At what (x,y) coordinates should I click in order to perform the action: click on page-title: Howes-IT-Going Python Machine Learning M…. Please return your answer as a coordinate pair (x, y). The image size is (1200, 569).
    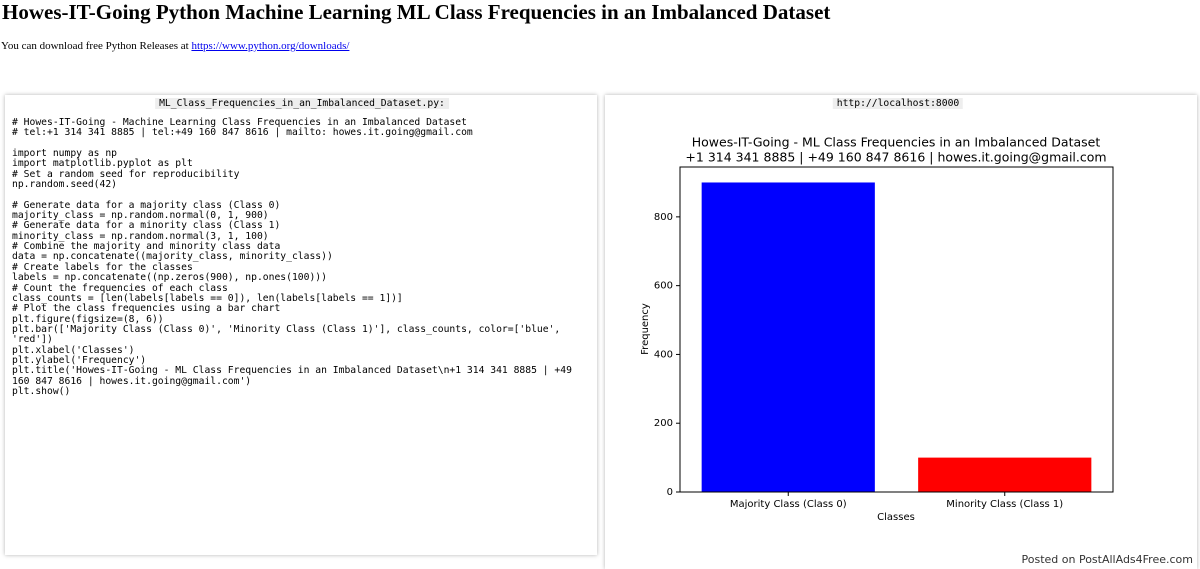
    Looking at the image, I should click on (416, 12).